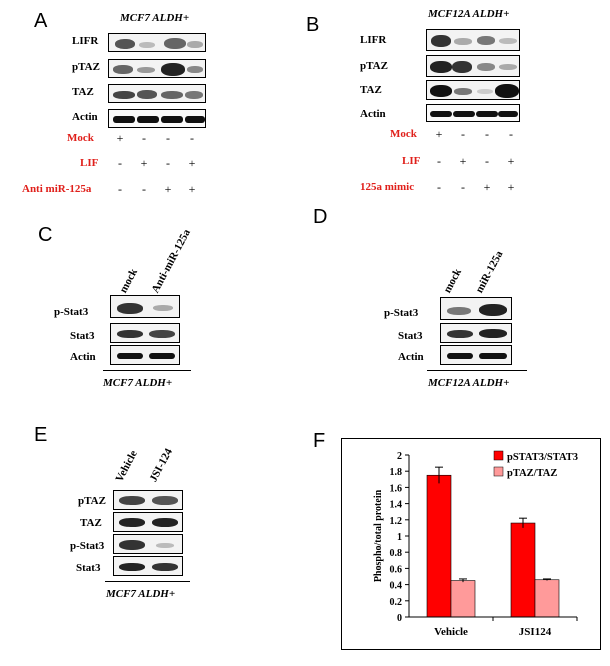  I want to click on panel-c-underline, so click(147, 370).